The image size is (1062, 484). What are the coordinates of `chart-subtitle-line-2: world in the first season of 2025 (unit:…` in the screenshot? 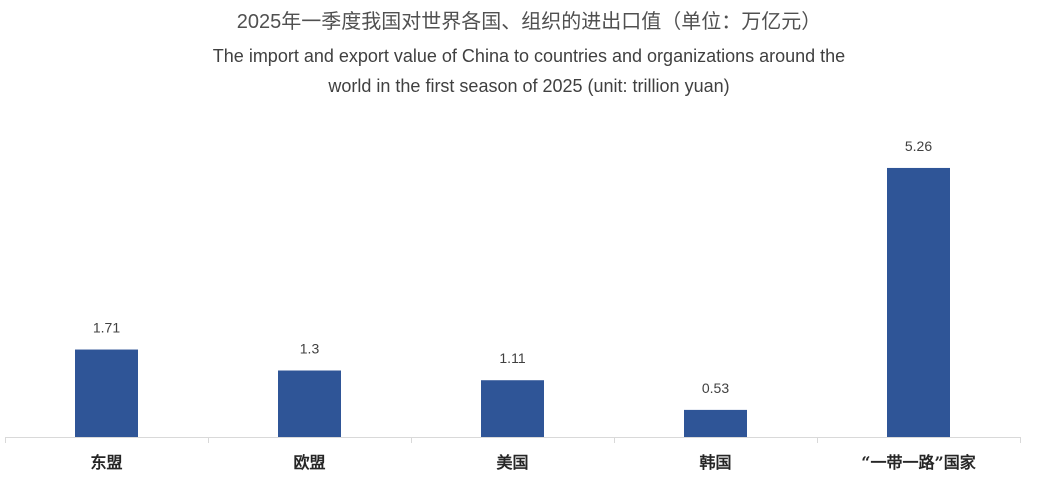 It's located at (529, 86).